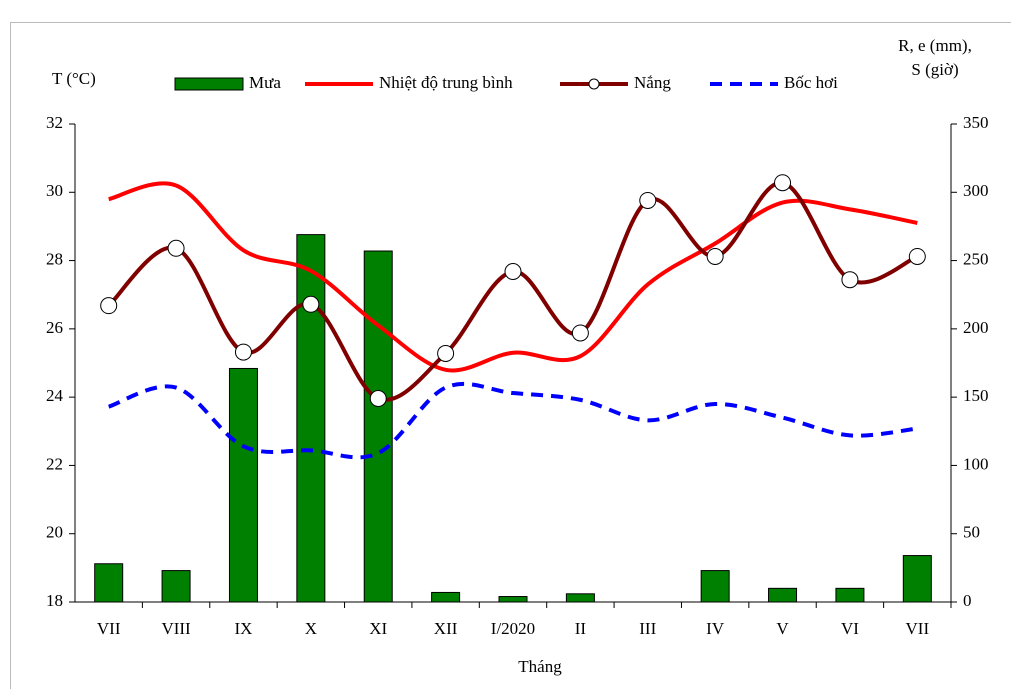 The width and height of the screenshot is (1011, 689). Describe the element at coordinates (311, 628) in the screenshot. I see `x-tick-label: X` at that location.